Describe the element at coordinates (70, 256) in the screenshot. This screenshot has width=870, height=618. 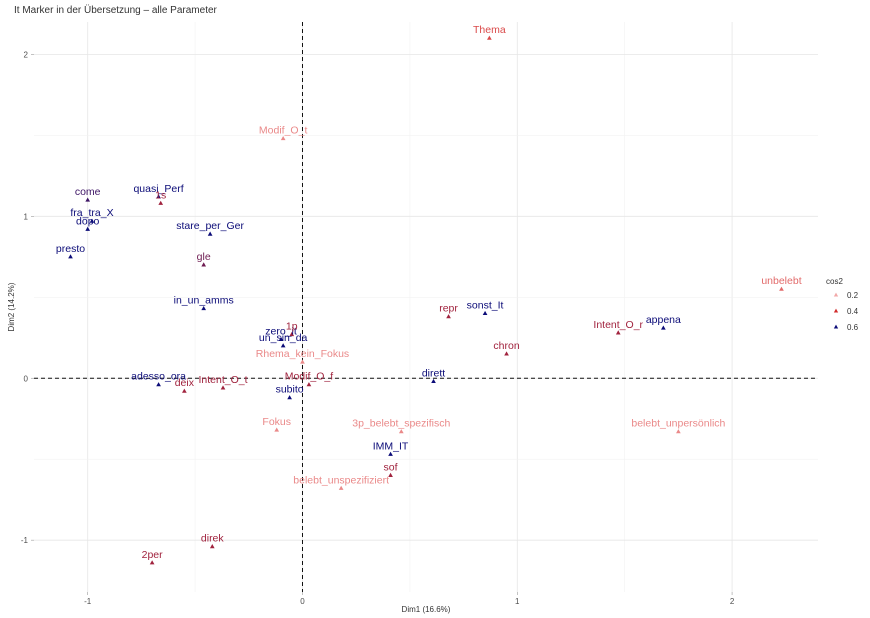
I see `point-presto` at that location.